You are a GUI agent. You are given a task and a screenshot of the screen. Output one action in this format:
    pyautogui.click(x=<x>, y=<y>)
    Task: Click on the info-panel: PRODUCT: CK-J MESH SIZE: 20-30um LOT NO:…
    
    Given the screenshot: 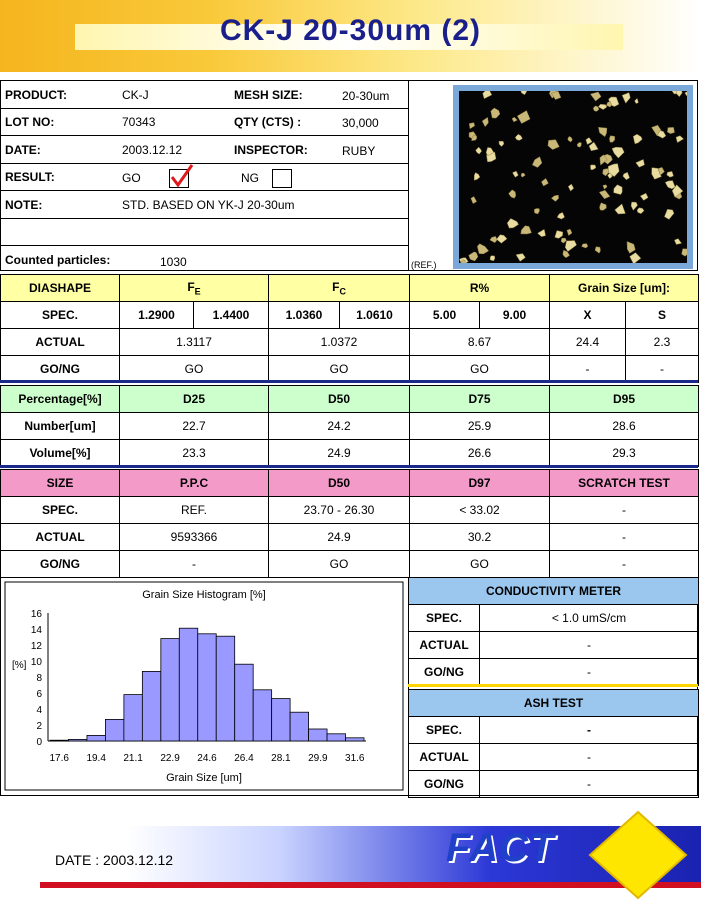 What is the action you would take?
    pyautogui.click(x=204, y=175)
    